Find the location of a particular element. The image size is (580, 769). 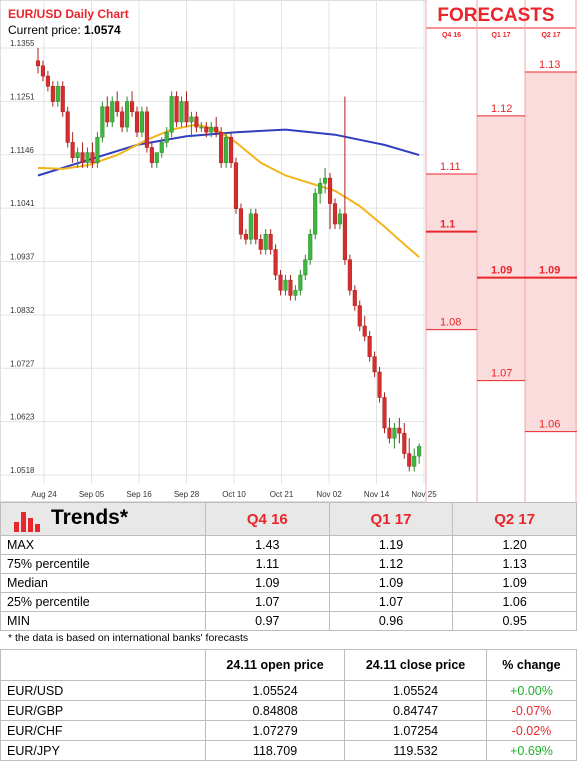

pairs-row-eurusd: EUR/USD 1.05524 1.05524 +0.00% is located at coordinates (289, 690).